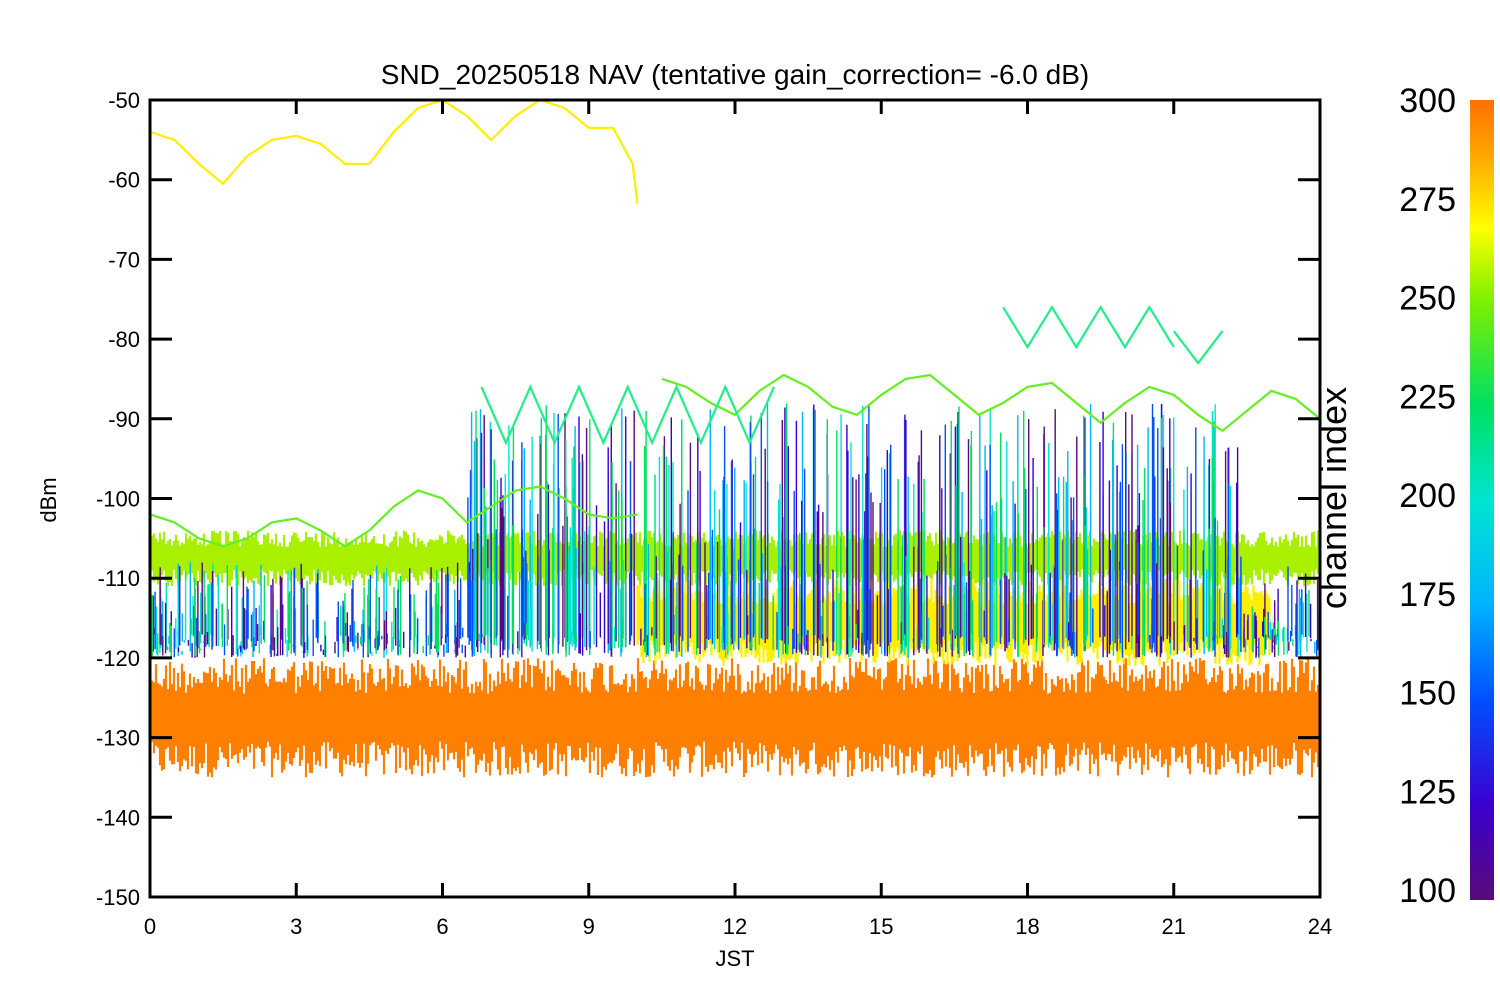 This screenshot has width=1500, height=1000. I want to click on x-tick-label: 6, so click(442, 926).